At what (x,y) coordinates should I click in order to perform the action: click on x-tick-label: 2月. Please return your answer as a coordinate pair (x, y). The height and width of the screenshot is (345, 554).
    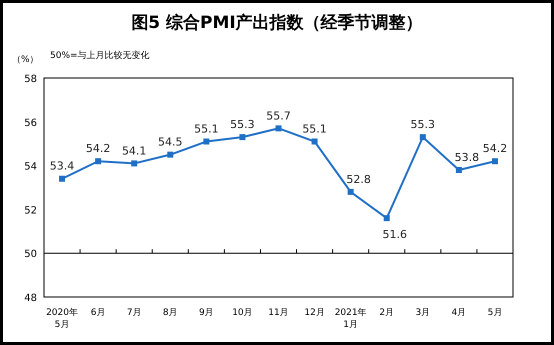
    Looking at the image, I should click on (386, 313).